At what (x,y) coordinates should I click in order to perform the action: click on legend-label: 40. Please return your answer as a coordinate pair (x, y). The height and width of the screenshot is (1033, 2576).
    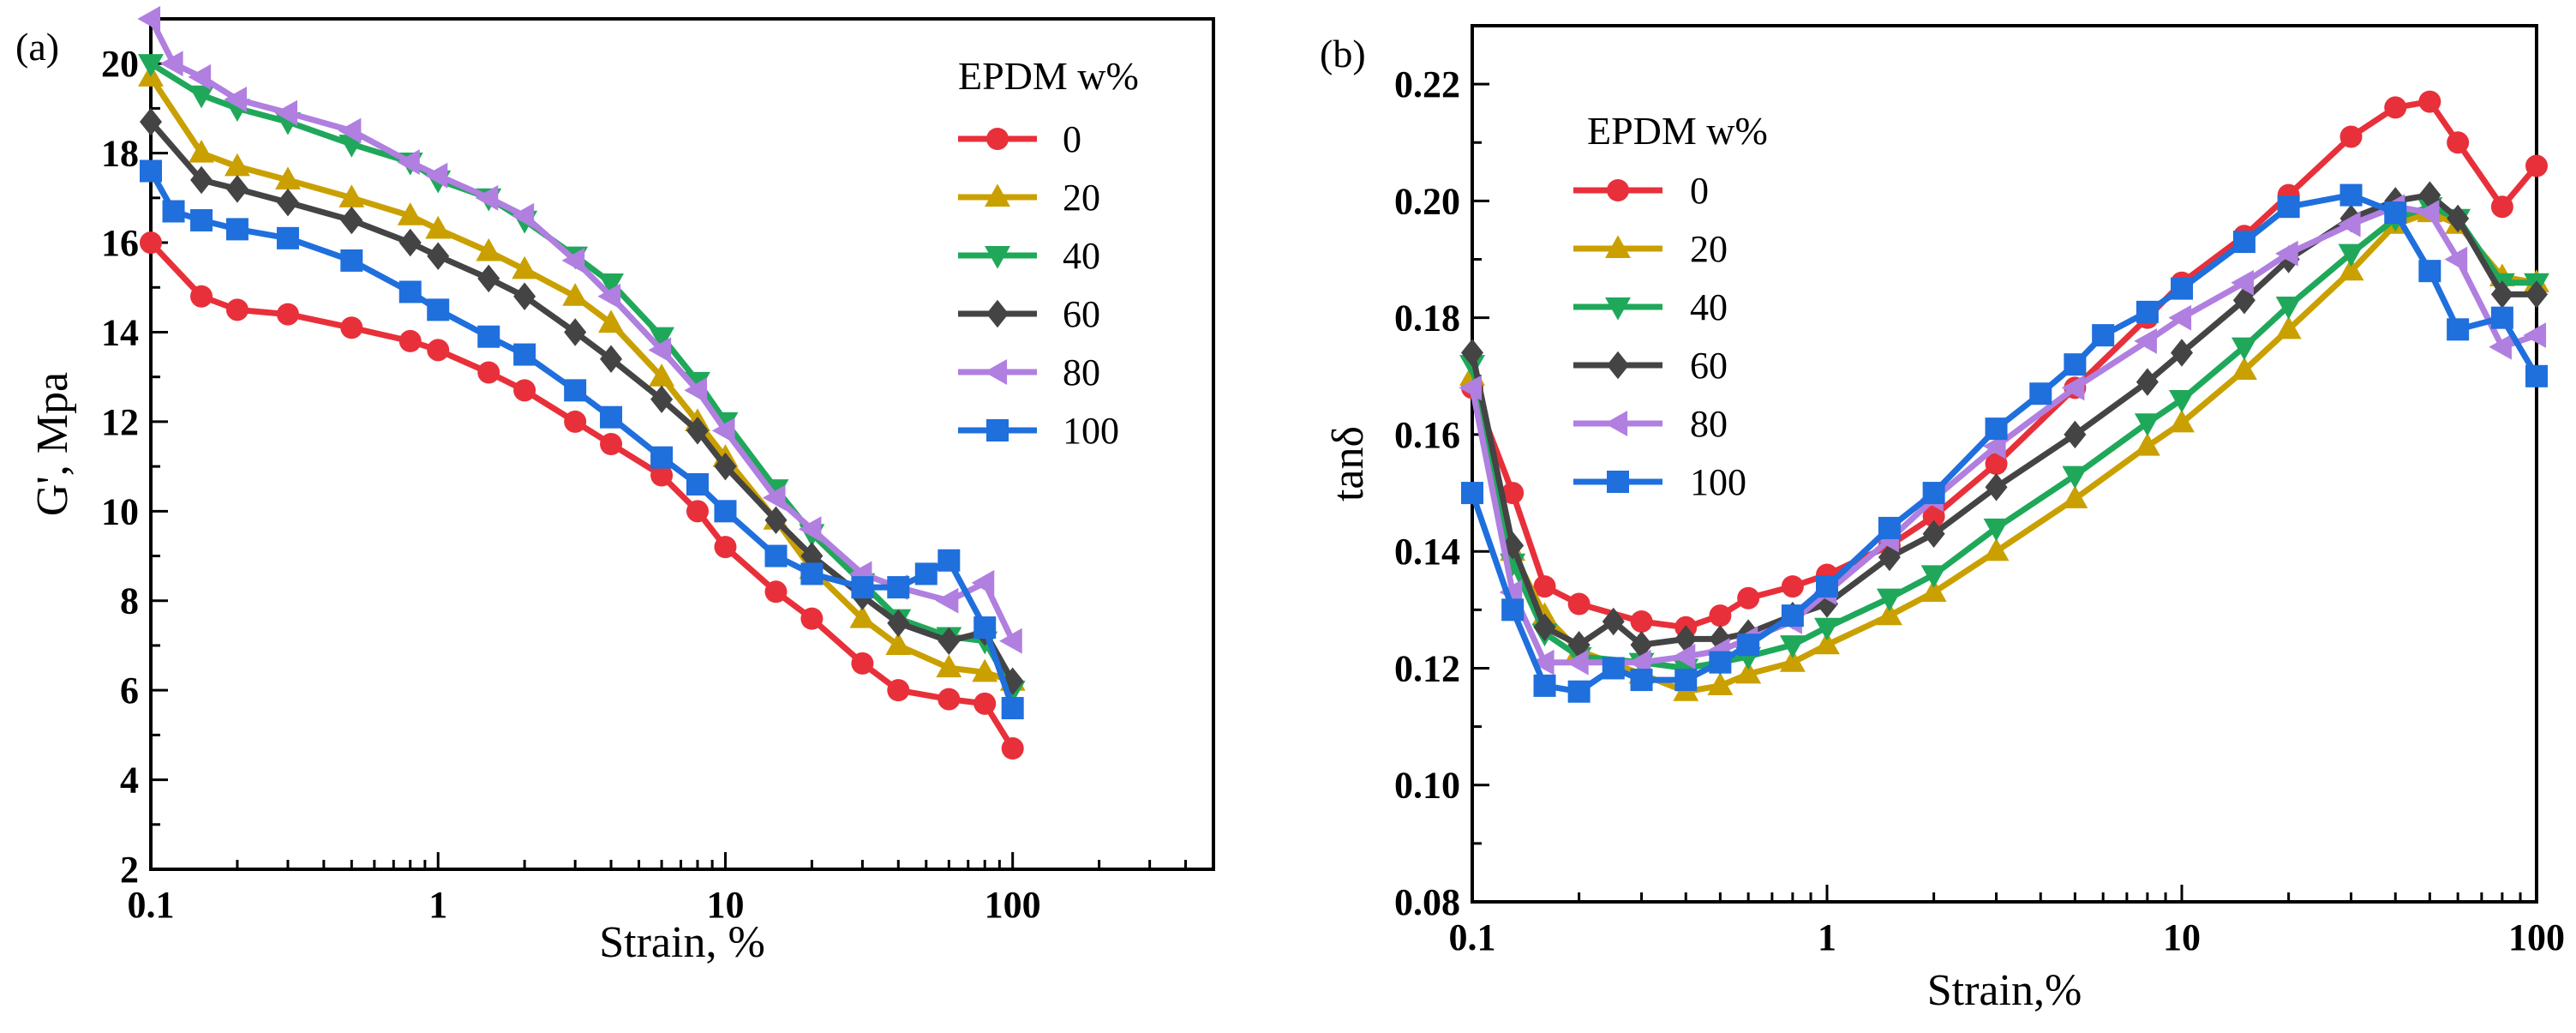
    Looking at the image, I should click on (1081, 256).